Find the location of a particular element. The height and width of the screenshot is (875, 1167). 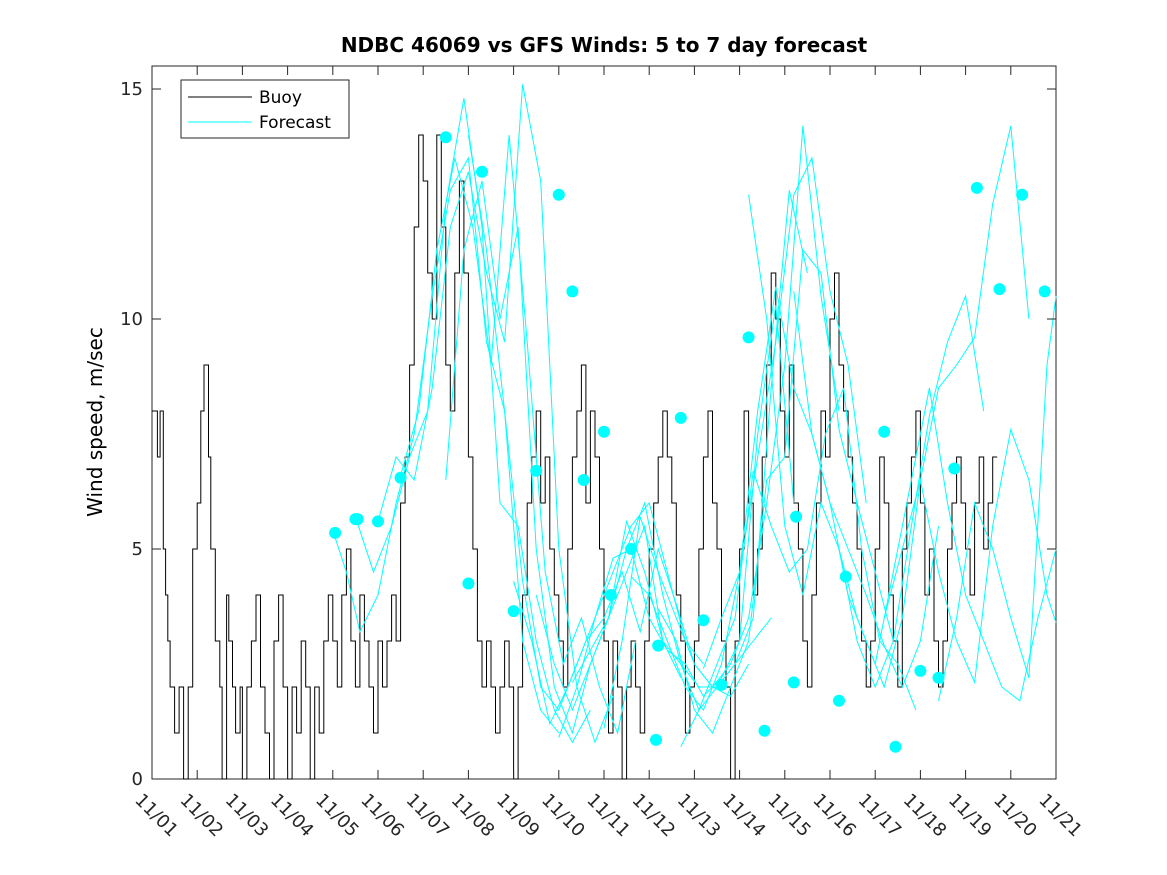

legend-label-forecast: Forecast is located at coordinates (295, 123).